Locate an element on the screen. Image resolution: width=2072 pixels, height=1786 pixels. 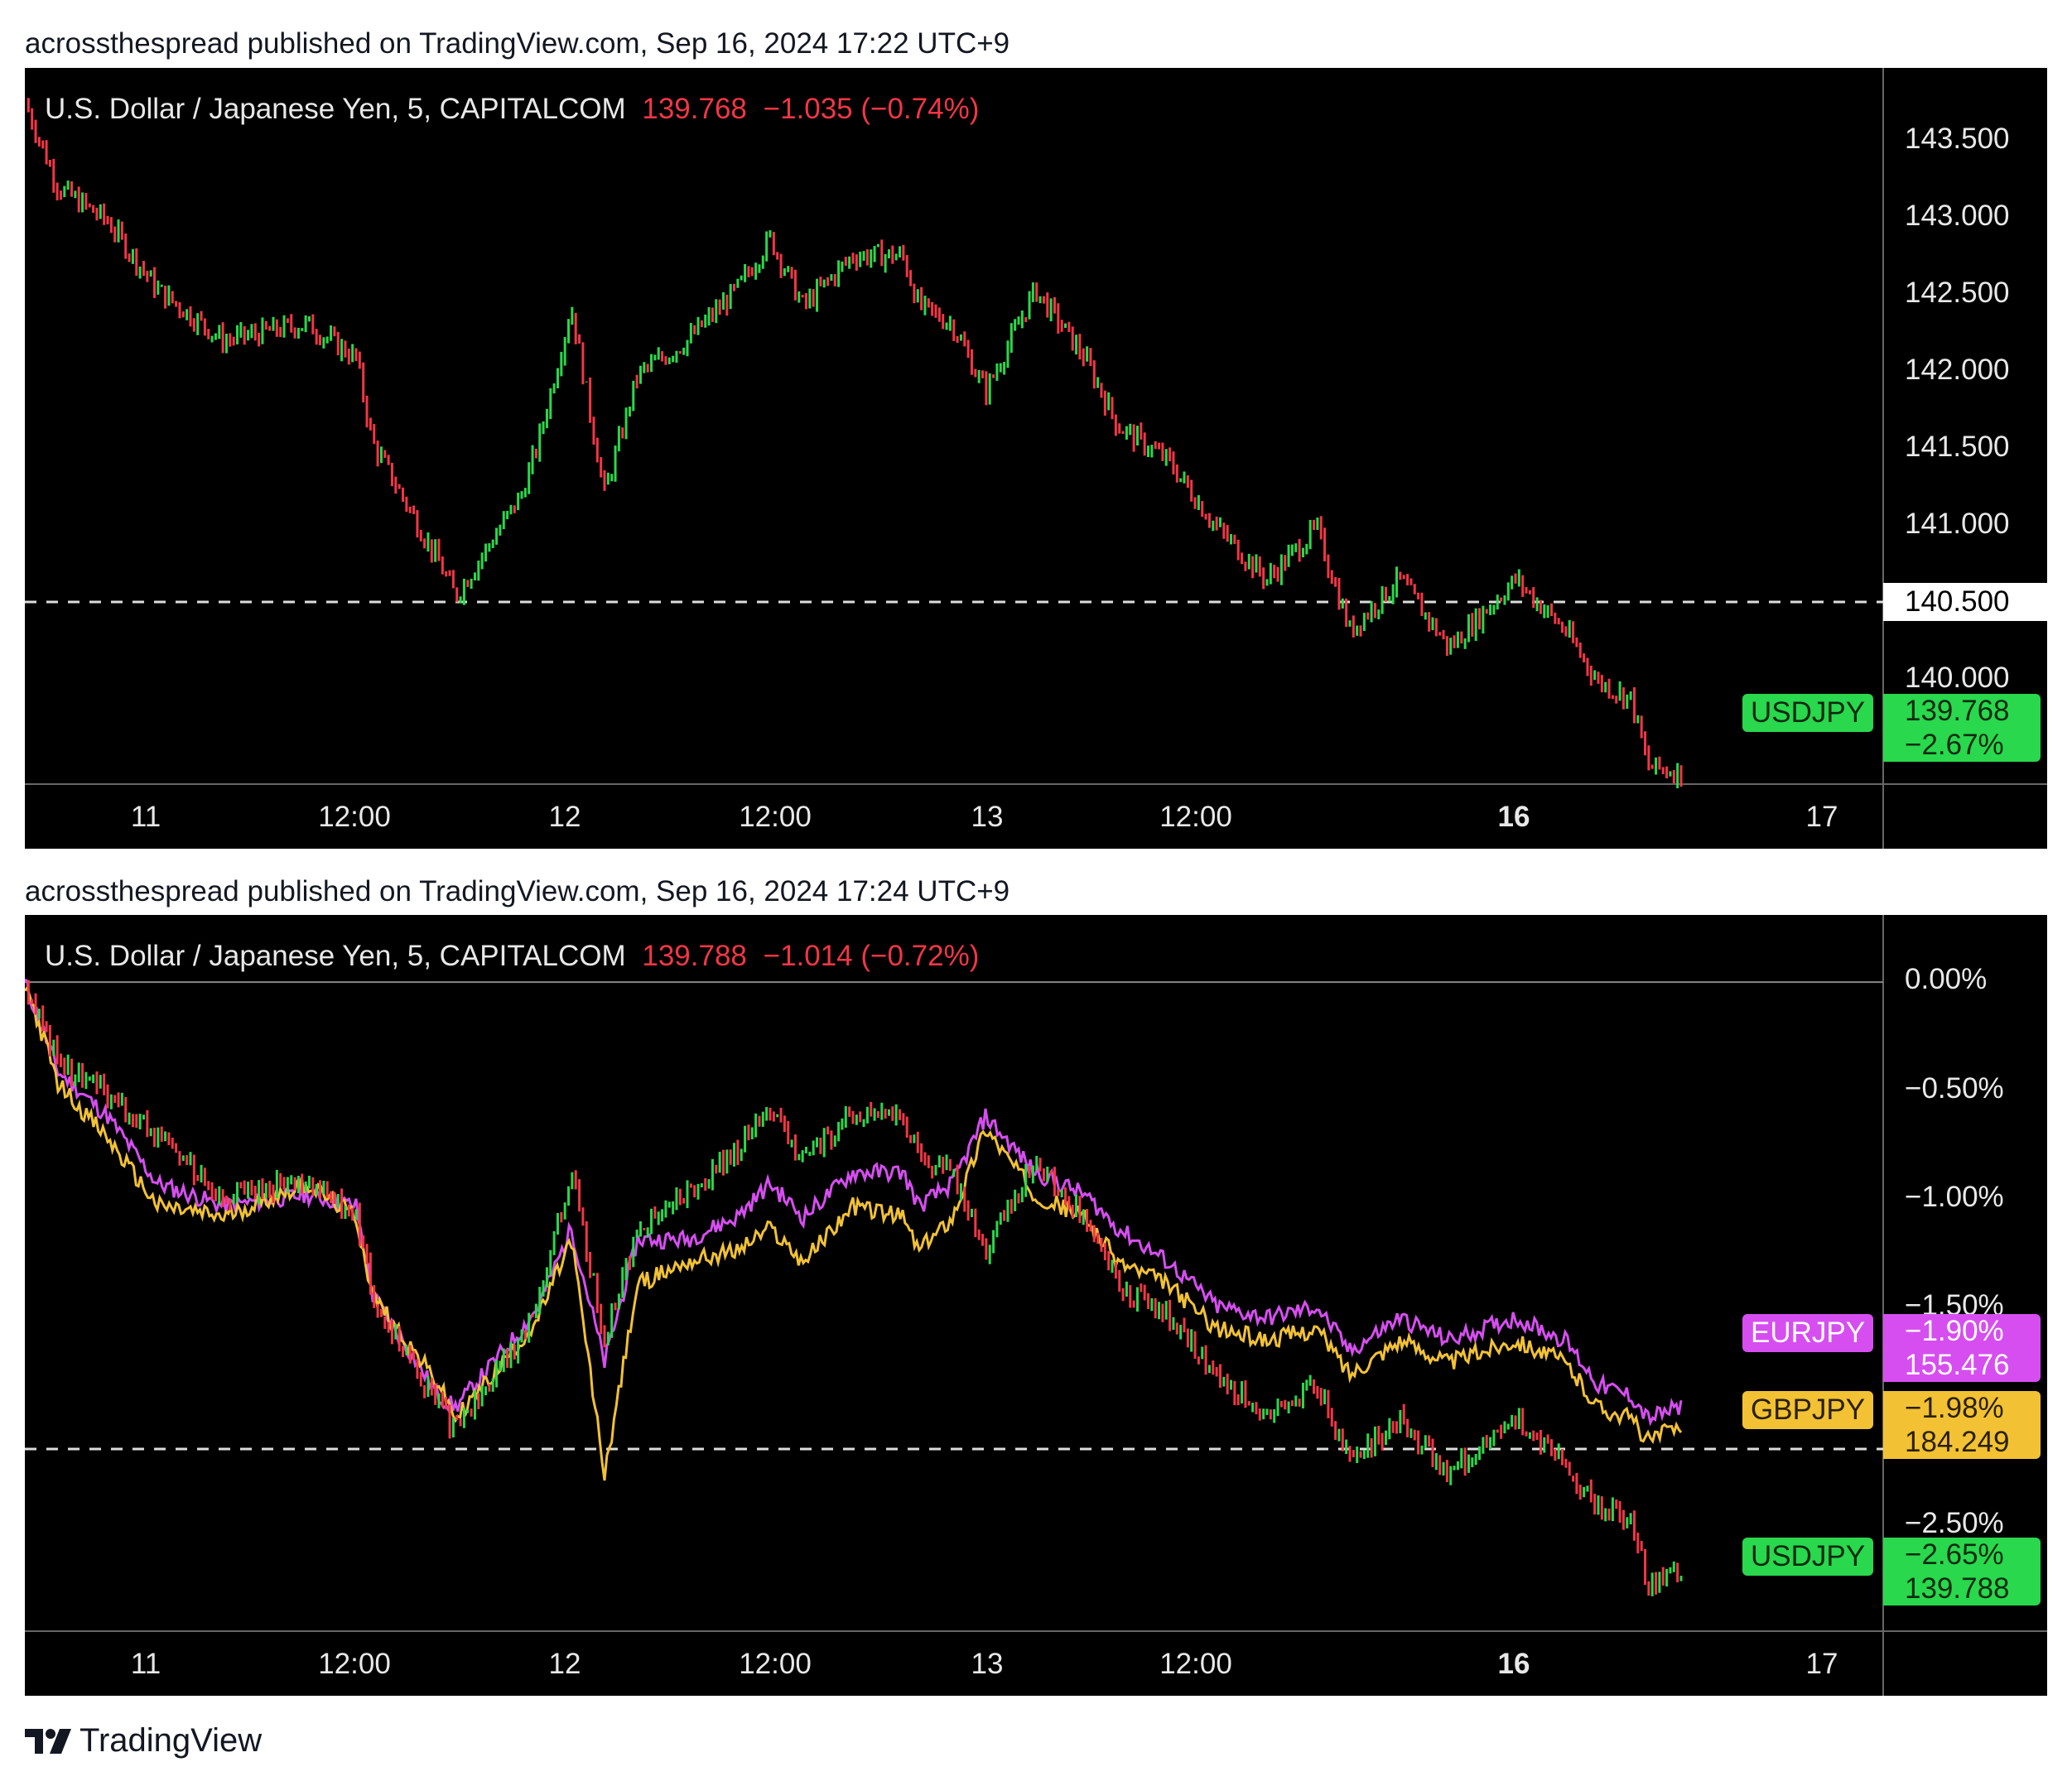
y-tick-label: 141.500 is located at coordinates (1958, 447).